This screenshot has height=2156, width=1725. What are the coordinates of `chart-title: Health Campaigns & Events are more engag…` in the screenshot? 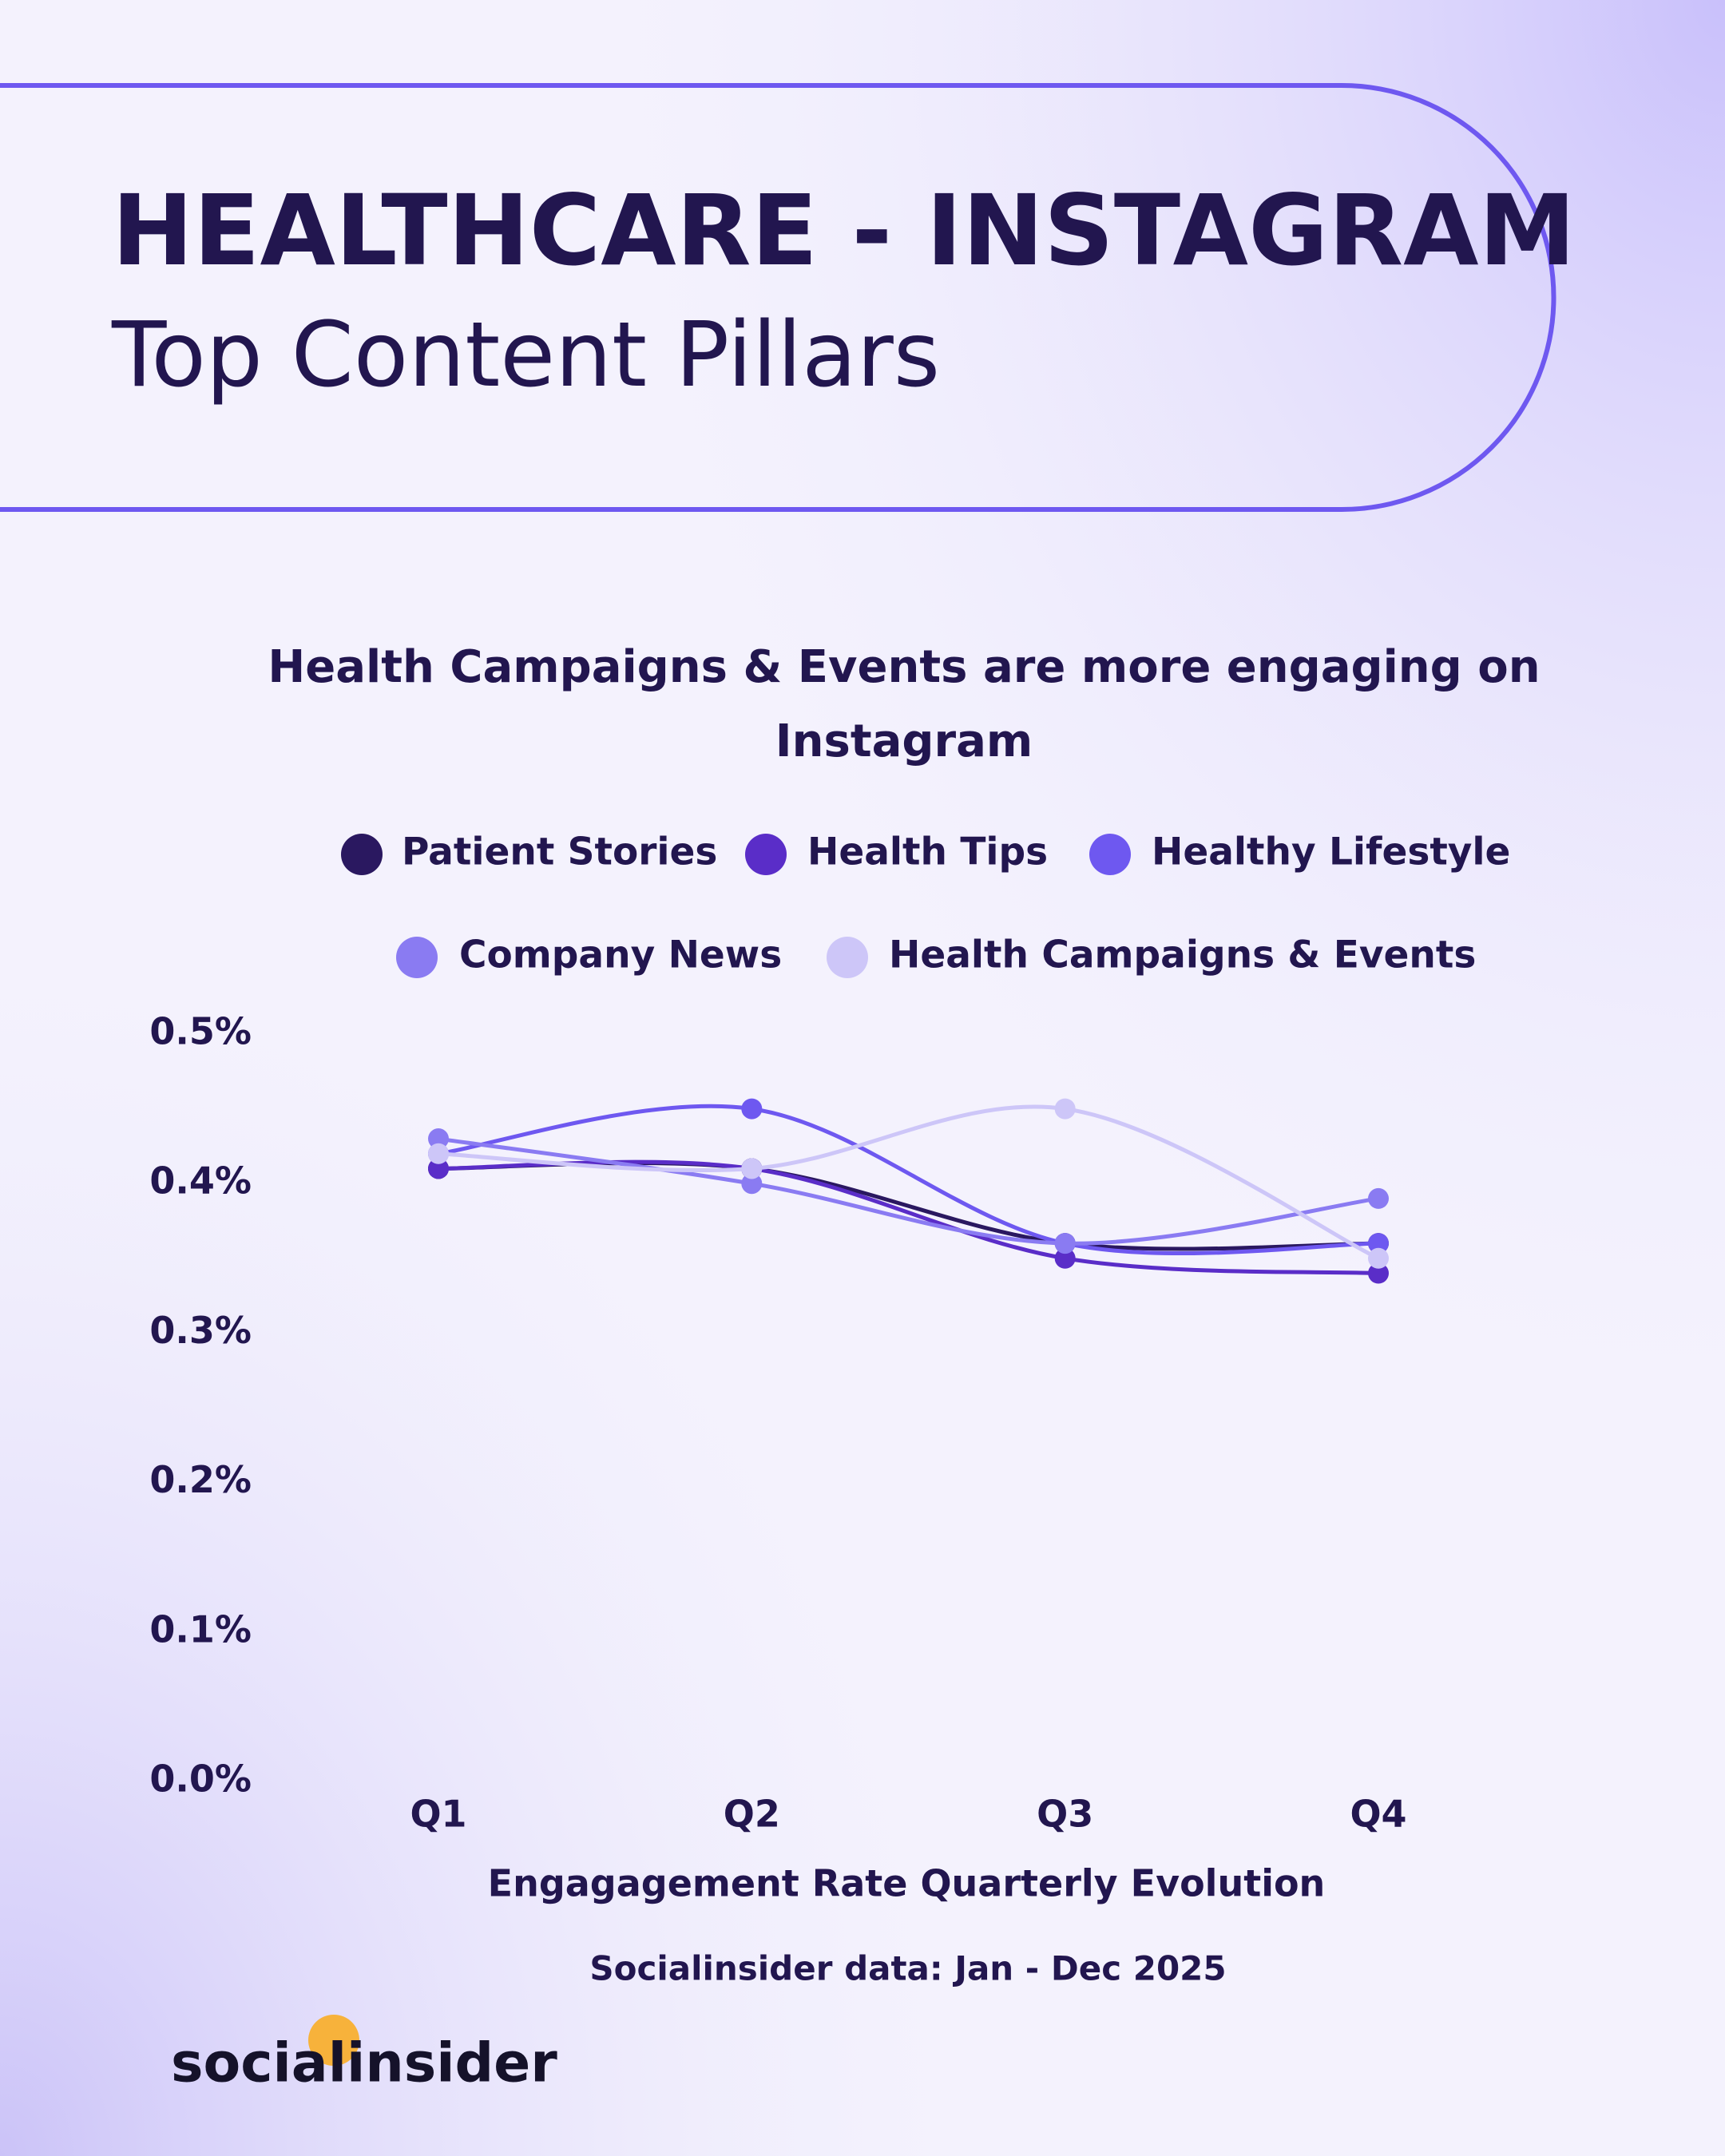 It's located at (904, 667).